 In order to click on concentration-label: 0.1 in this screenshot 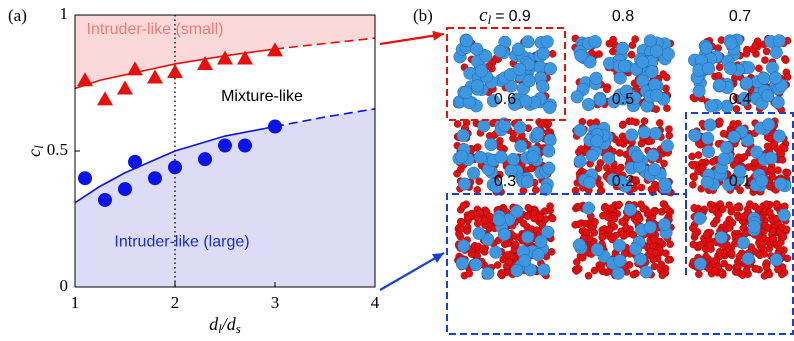, I will do `click(740, 181)`.